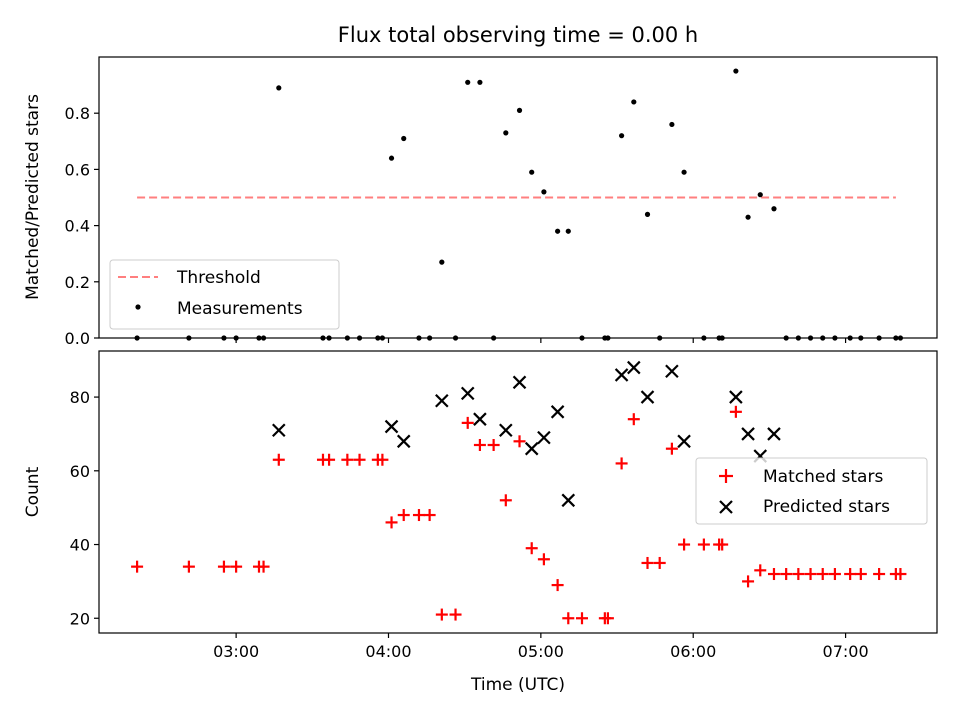 This screenshot has height=720, width=960. I want to click on legend-predicted-label: Predicted stars, so click(826, 507).